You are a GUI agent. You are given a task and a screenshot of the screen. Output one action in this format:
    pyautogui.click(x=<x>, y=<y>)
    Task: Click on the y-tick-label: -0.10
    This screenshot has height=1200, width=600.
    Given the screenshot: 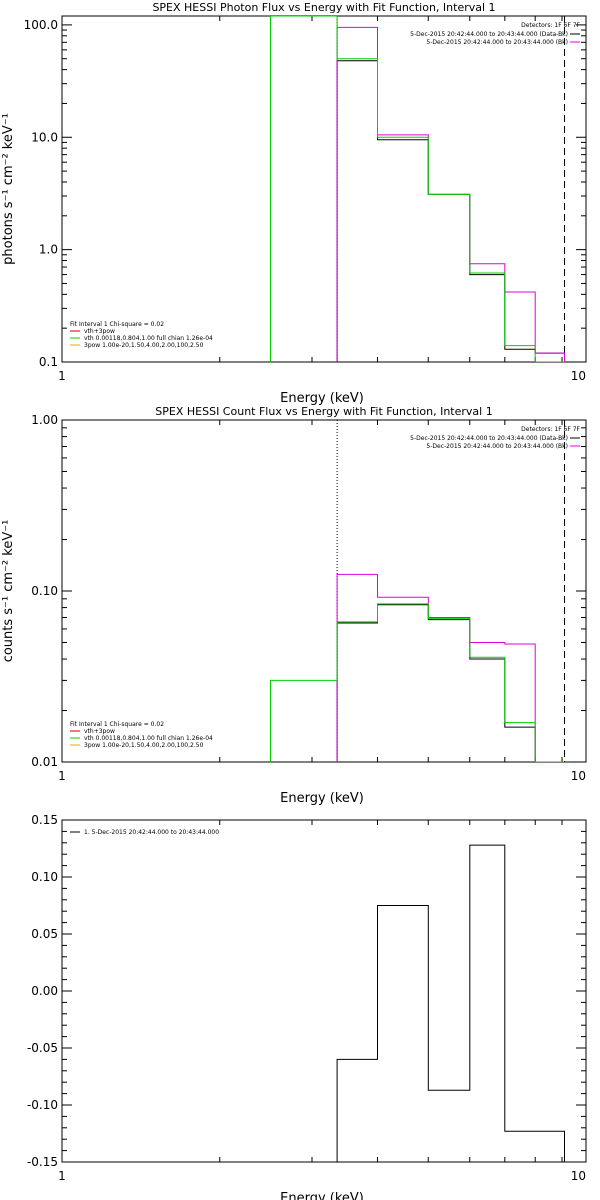 What is the action you would take?
    pyautogui.click(x=42, y=1105)
    